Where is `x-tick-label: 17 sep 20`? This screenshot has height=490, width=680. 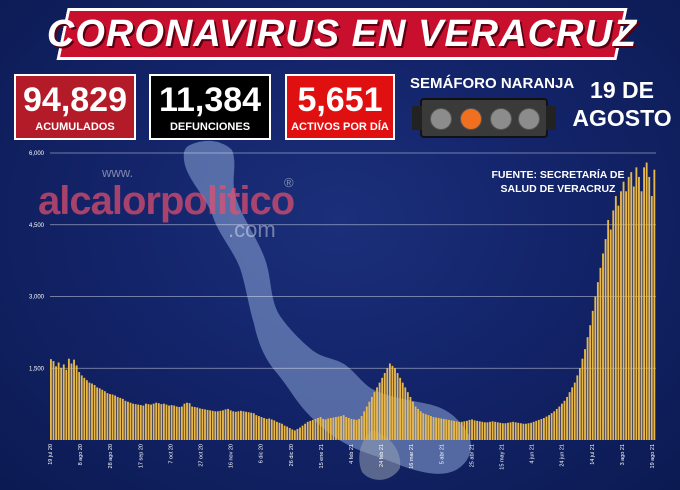
x-tick-label: 17 sep 20 is located at coordinates (141, 456).